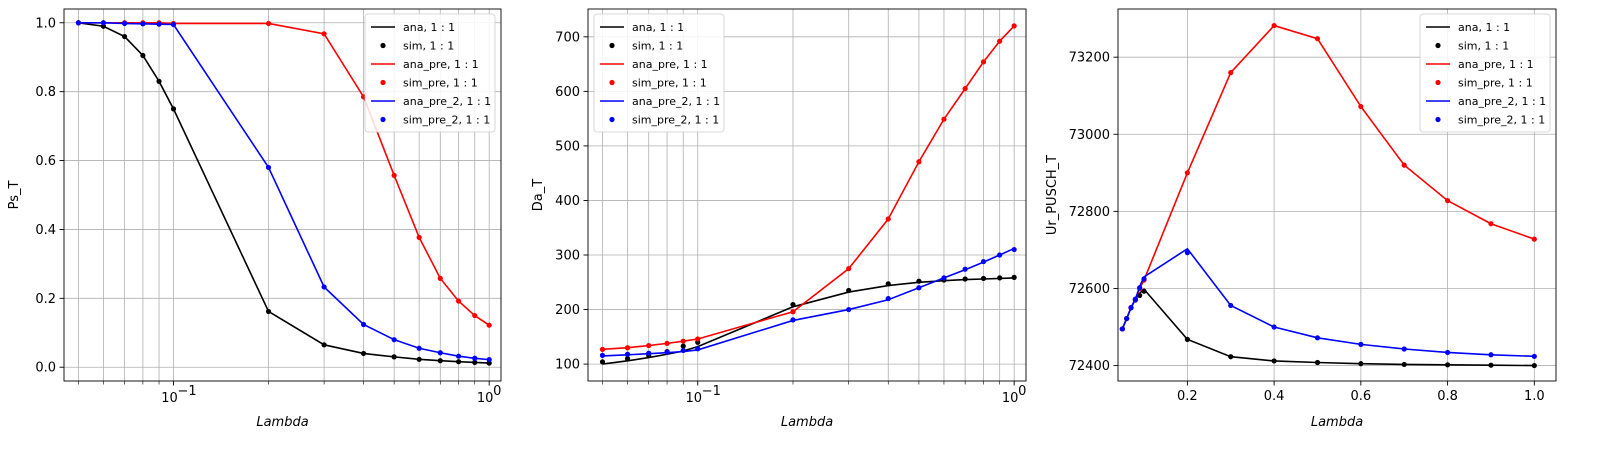 The width and height of the screenshot is (1621, 453). I want to click on y-tick-label: 0.8, so click(45, 92).